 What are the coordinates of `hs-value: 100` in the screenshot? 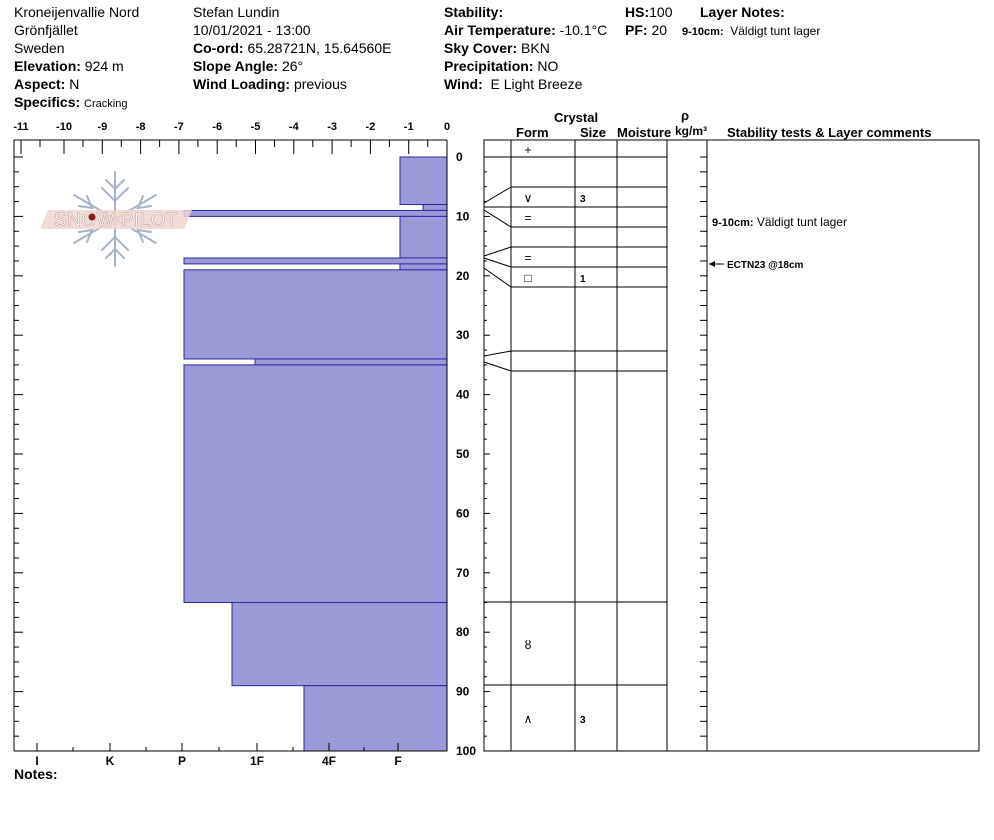 It's located at (661, 12).